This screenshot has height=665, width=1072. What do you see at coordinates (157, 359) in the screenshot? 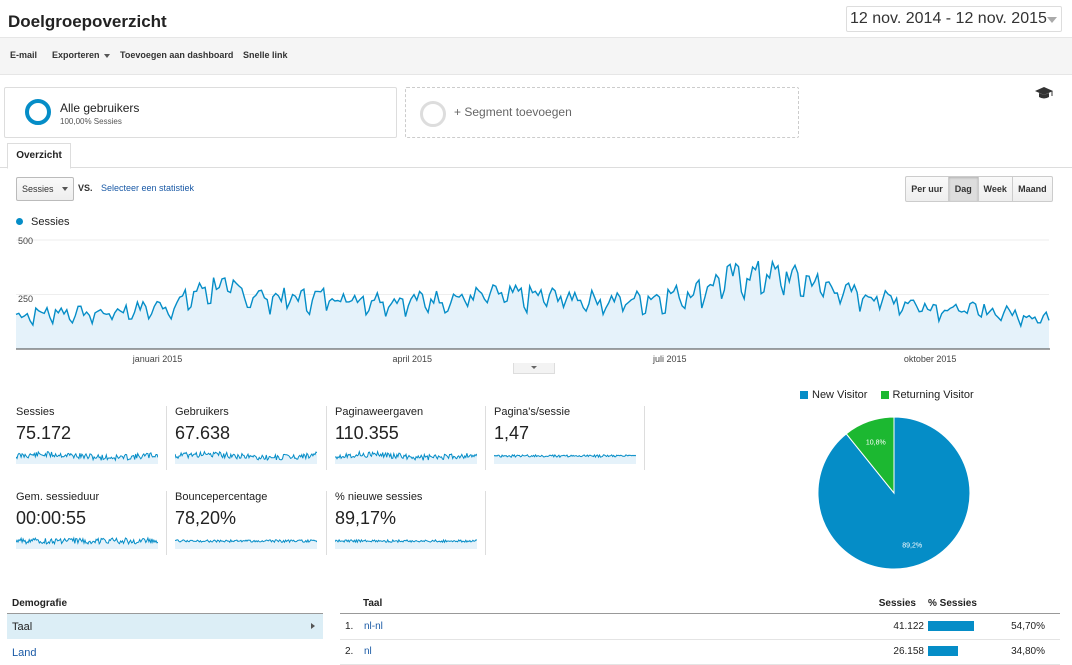
I see `x-tick-label: januari 2015` at bounding box center [157, 359].